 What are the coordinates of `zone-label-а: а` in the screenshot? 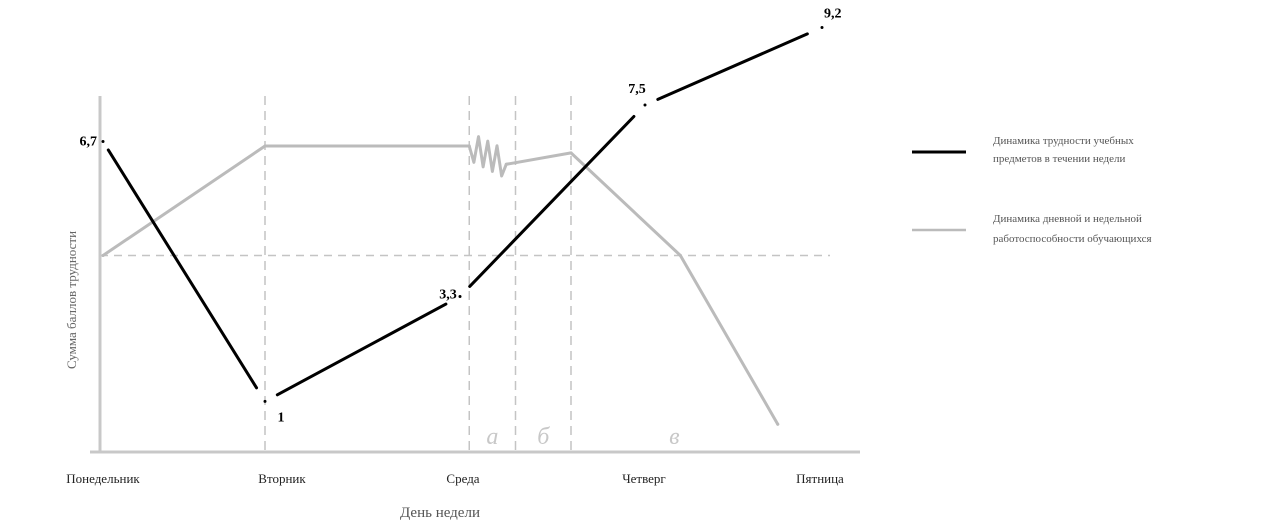 It's located at (492, 437).